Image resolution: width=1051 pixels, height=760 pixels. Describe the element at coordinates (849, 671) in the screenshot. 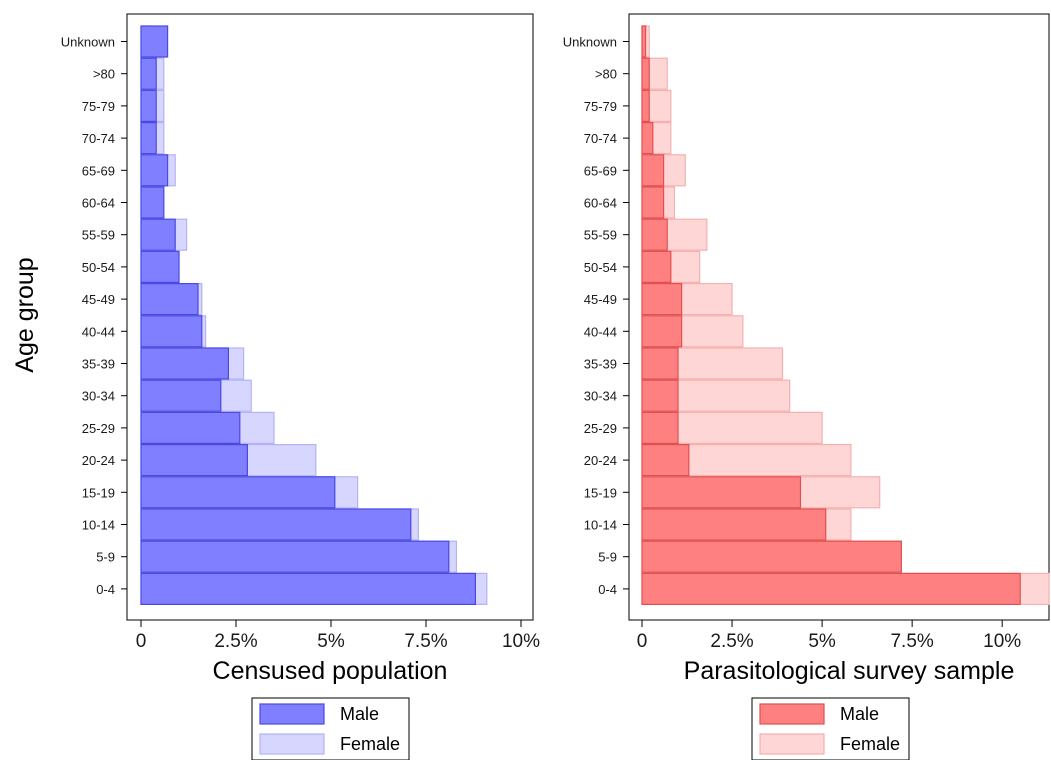

I see `x-axis-title: Parasitological survey sample` at that location.